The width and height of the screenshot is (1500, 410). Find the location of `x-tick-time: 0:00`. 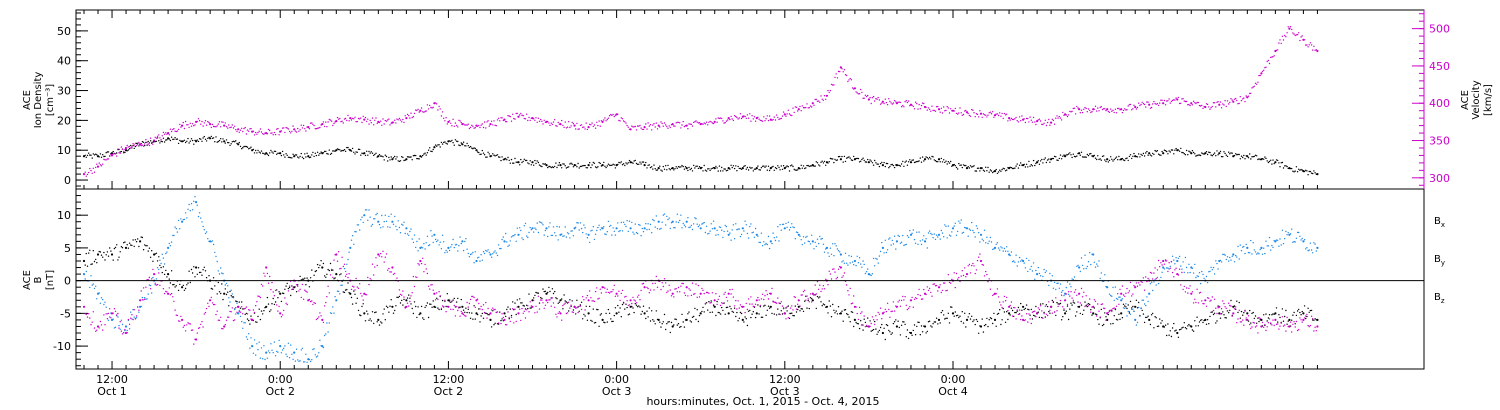

x-tick-time: 0:00 is located at coordinates (616, 379).